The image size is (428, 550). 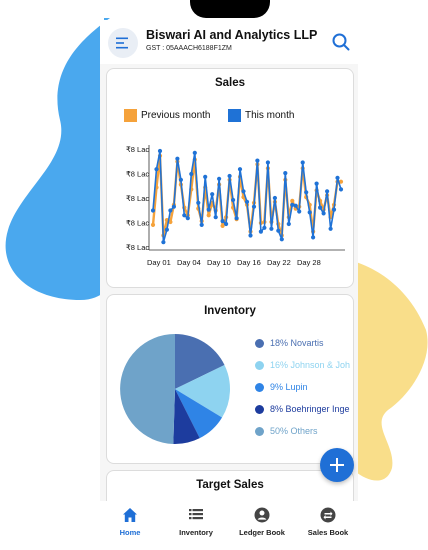 I want to click on x-tick-label: Day 22, so click(x=279, y=262).